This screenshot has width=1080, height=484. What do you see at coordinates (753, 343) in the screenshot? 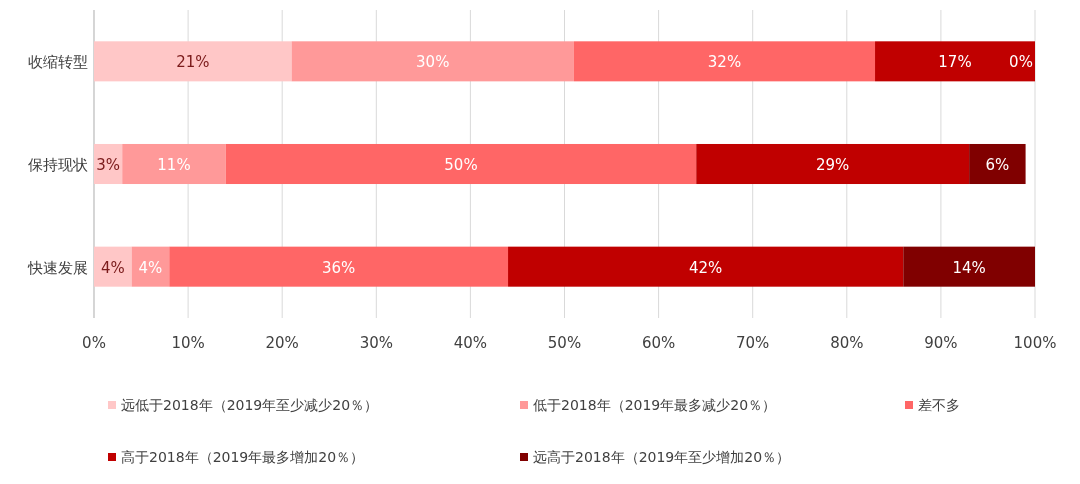
I see `x-tick-label: 70%` at bounding box center [753, 343].